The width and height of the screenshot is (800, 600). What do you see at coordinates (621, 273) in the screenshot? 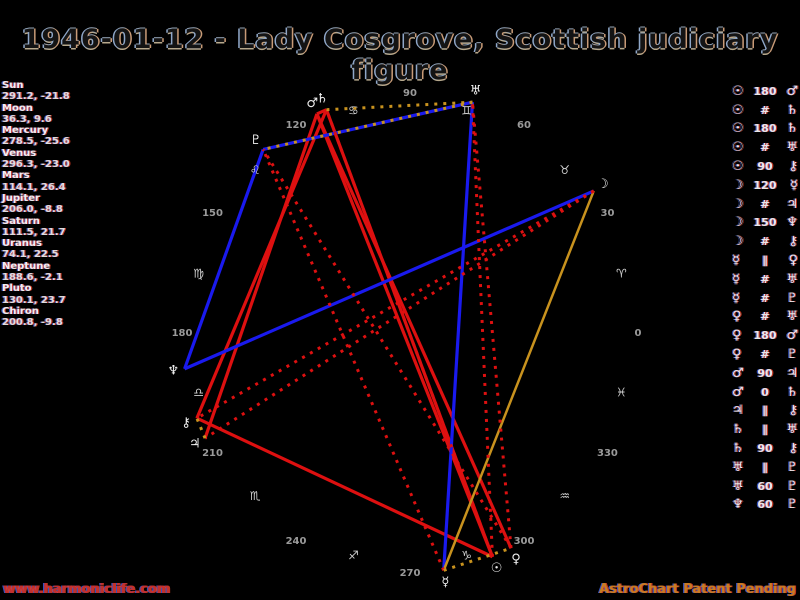
I see `sign-glyph-aries: ♈` at bounding box center [621, 273].